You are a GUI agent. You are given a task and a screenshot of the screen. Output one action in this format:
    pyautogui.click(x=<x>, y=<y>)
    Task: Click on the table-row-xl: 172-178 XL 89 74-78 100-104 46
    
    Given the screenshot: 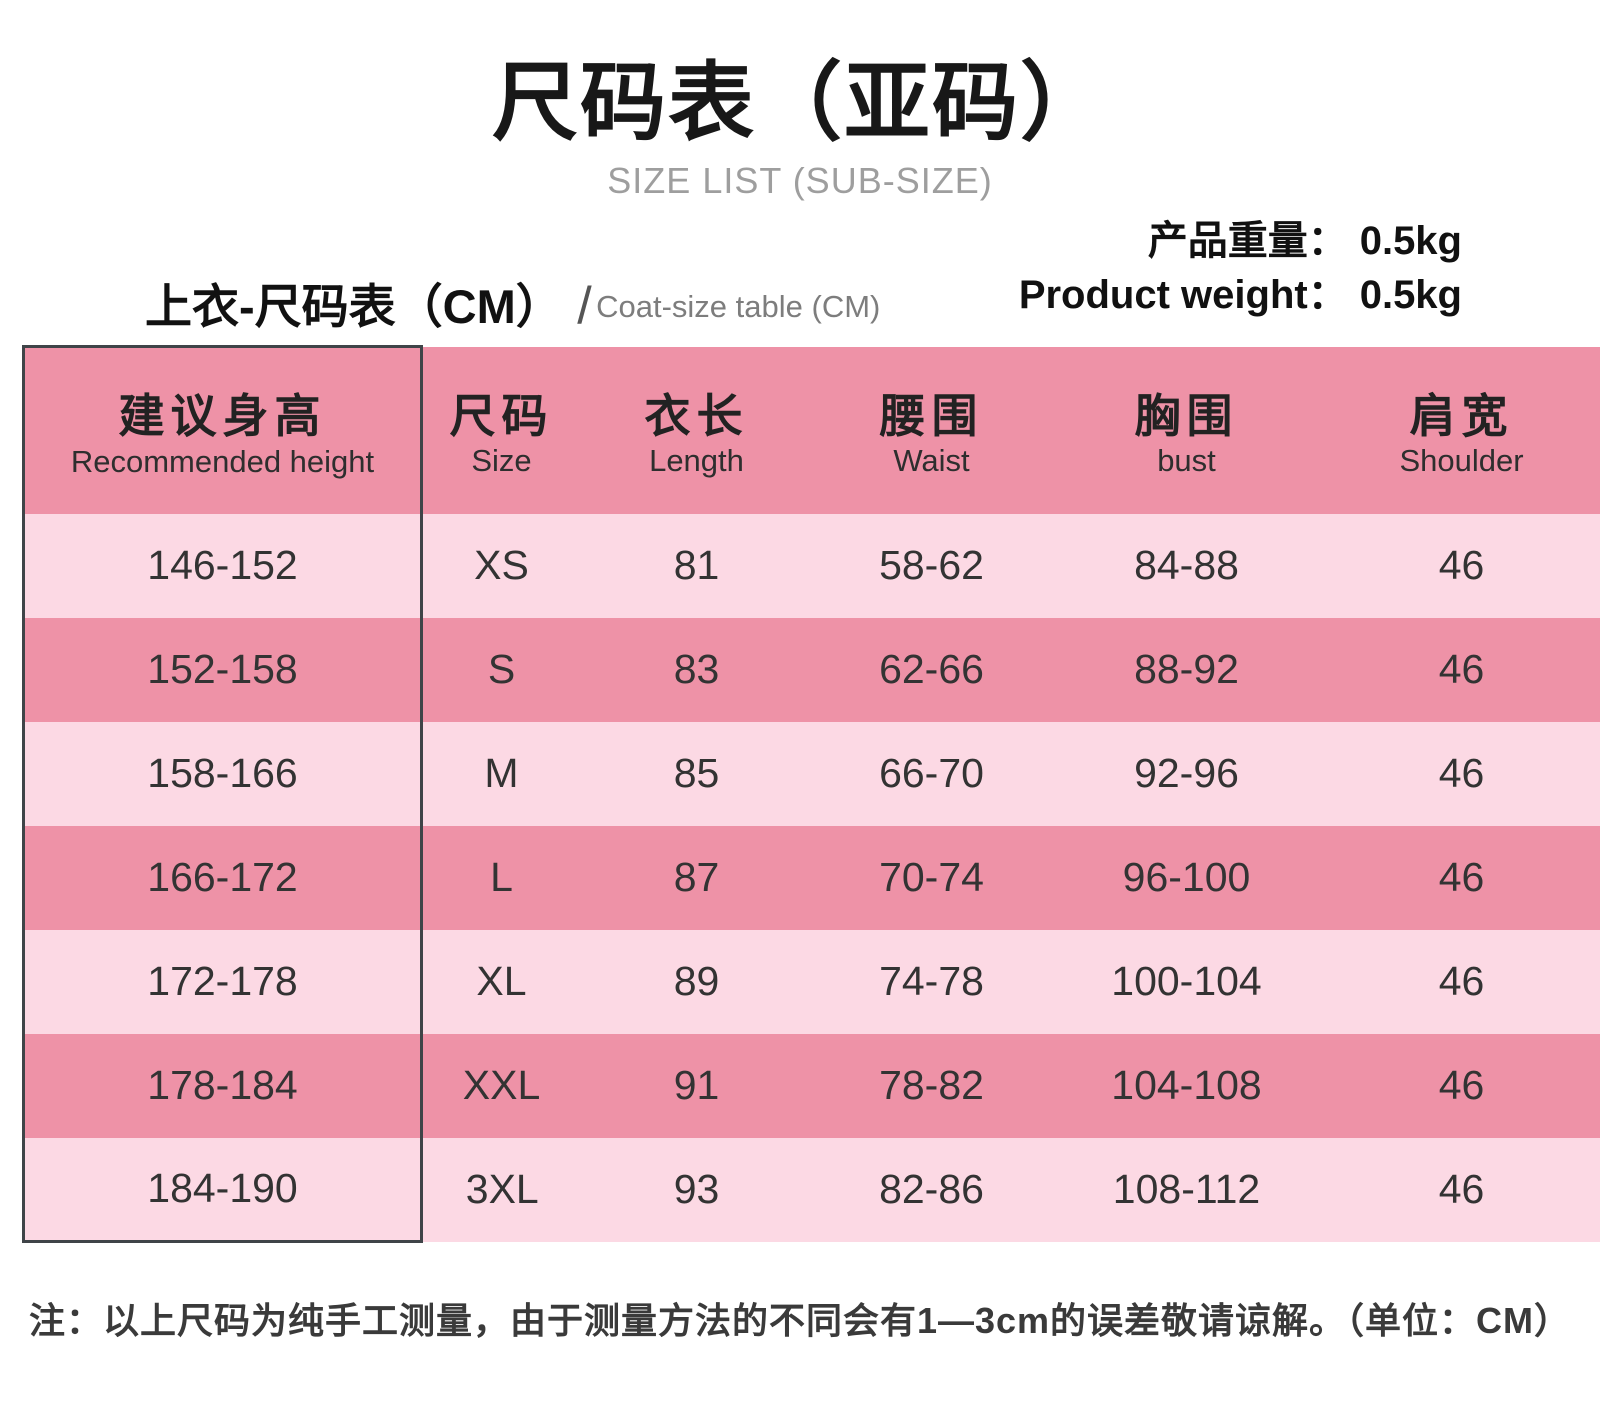 What is the action you would take?
    pyautogui.click(x=811, y=981)
    